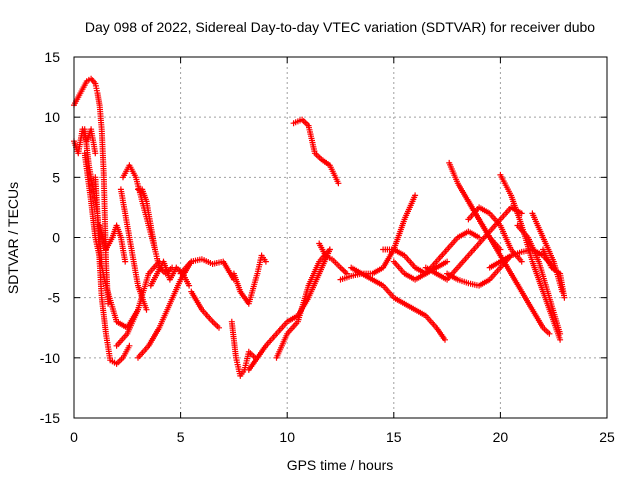  I want to click on y-tick-label: 0, so click(56, 238).